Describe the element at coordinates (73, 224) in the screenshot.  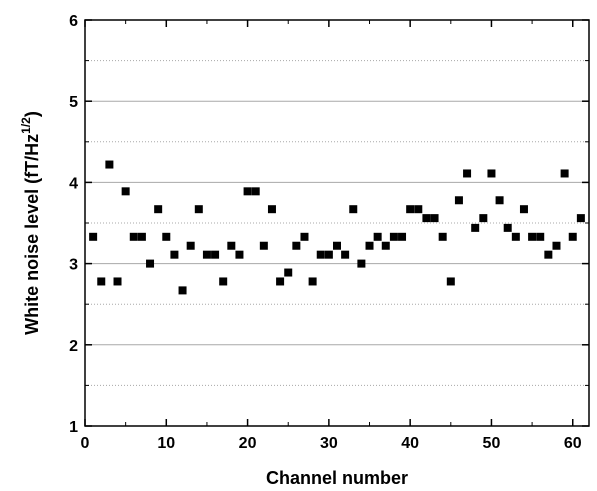
I see `y-tick-labels: 1 2 3 4 5 6` at that location.